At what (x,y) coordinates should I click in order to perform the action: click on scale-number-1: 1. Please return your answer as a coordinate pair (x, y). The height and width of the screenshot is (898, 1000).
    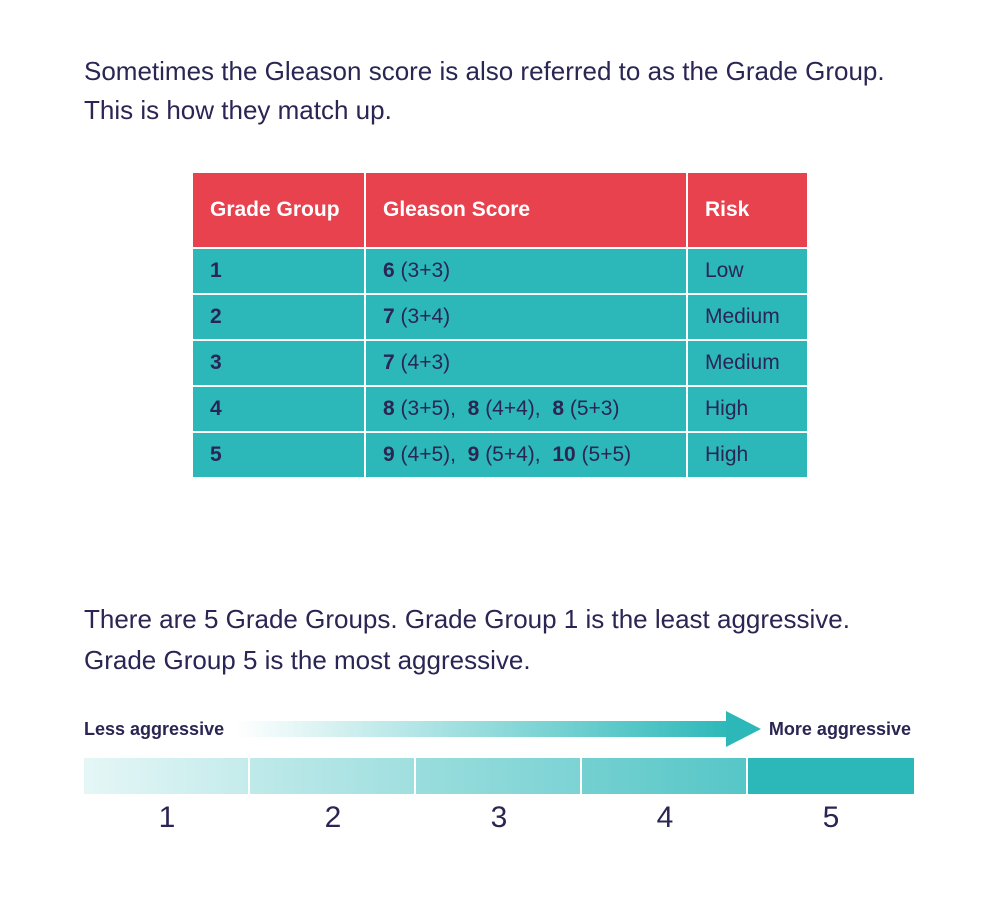
    Looking at the image, I should click on (167, 817).